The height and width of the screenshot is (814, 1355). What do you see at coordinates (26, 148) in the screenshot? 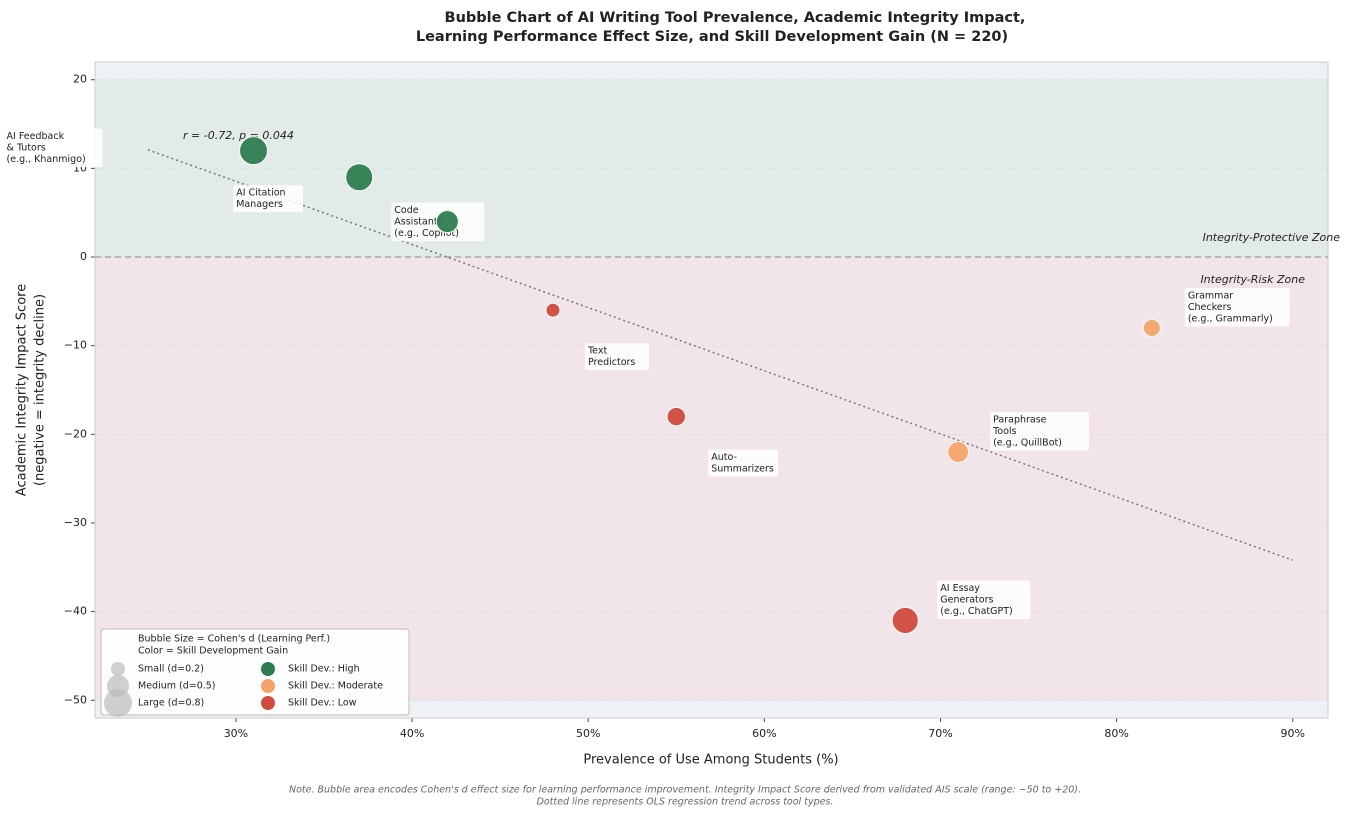
I see `point-label: & Tutors` at bounding box center [26, 148].